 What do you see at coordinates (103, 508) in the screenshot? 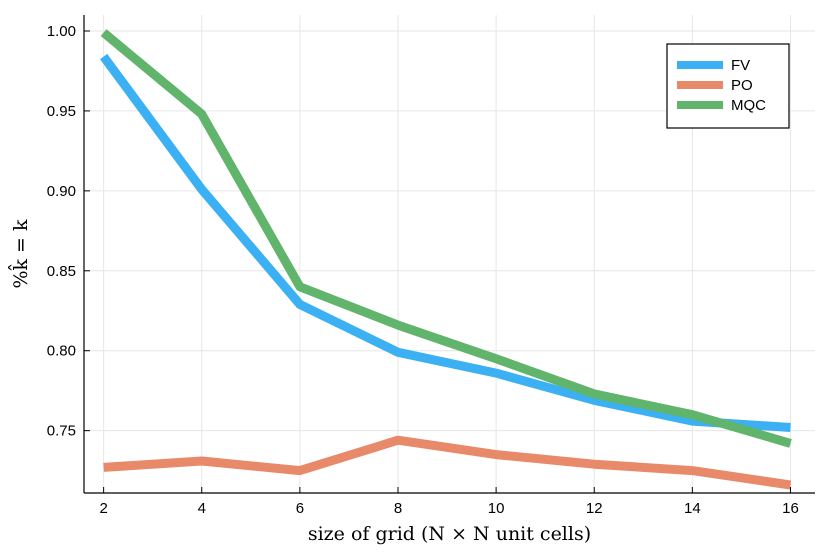
I see `x-tick-label: 2` at bounding box center [103, 508].